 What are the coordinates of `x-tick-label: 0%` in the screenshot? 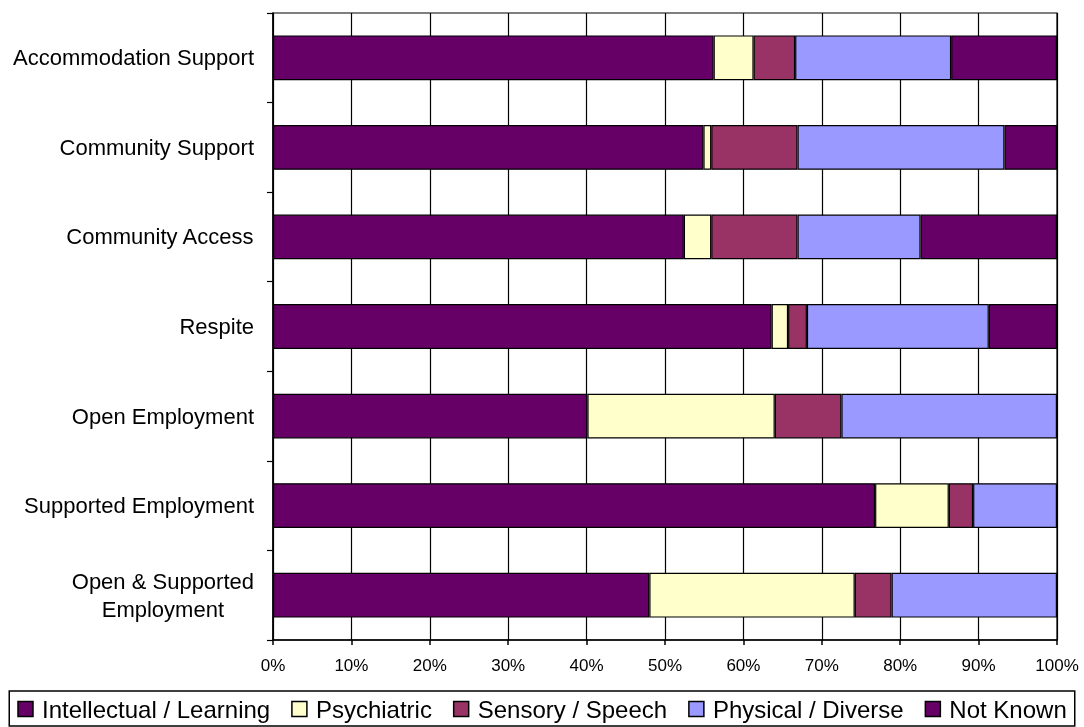 It's located at (273, 665).